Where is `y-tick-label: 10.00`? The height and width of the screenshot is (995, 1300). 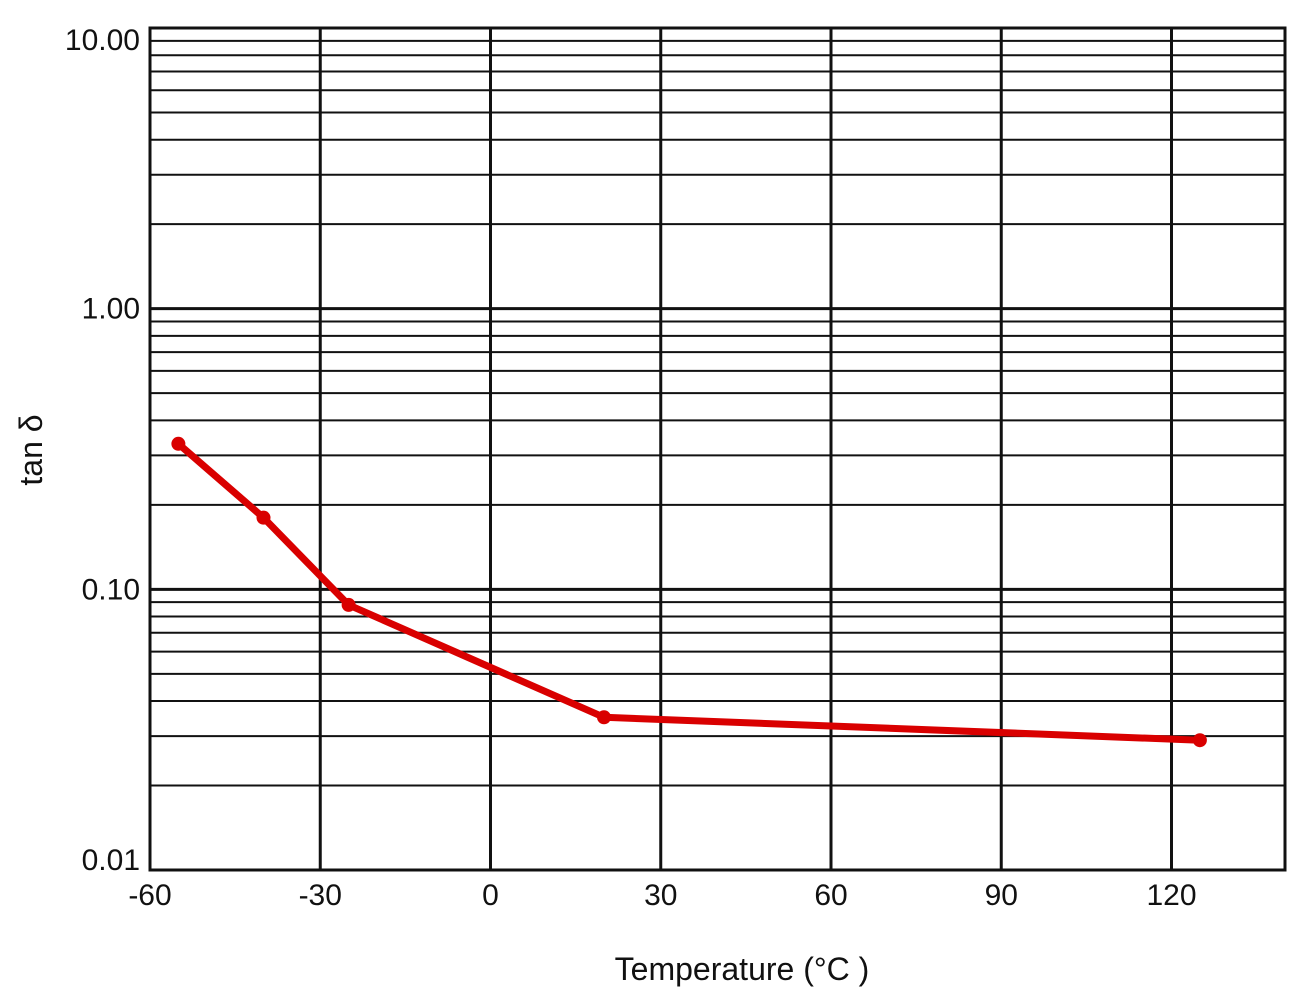 y-tick-label: 10.00 is located at coordinates (102, 40).